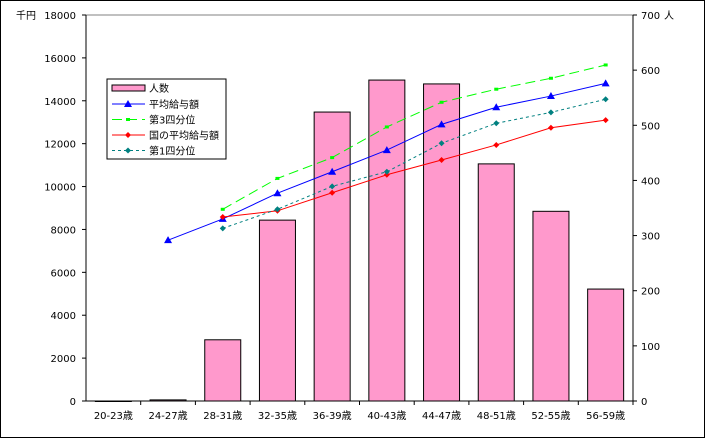 The image size is (705, 438). What do you see at coordinates (550, 78) in the screenshot?
I see `series-1-point-52-55歳` at bounding box center [550, 78].